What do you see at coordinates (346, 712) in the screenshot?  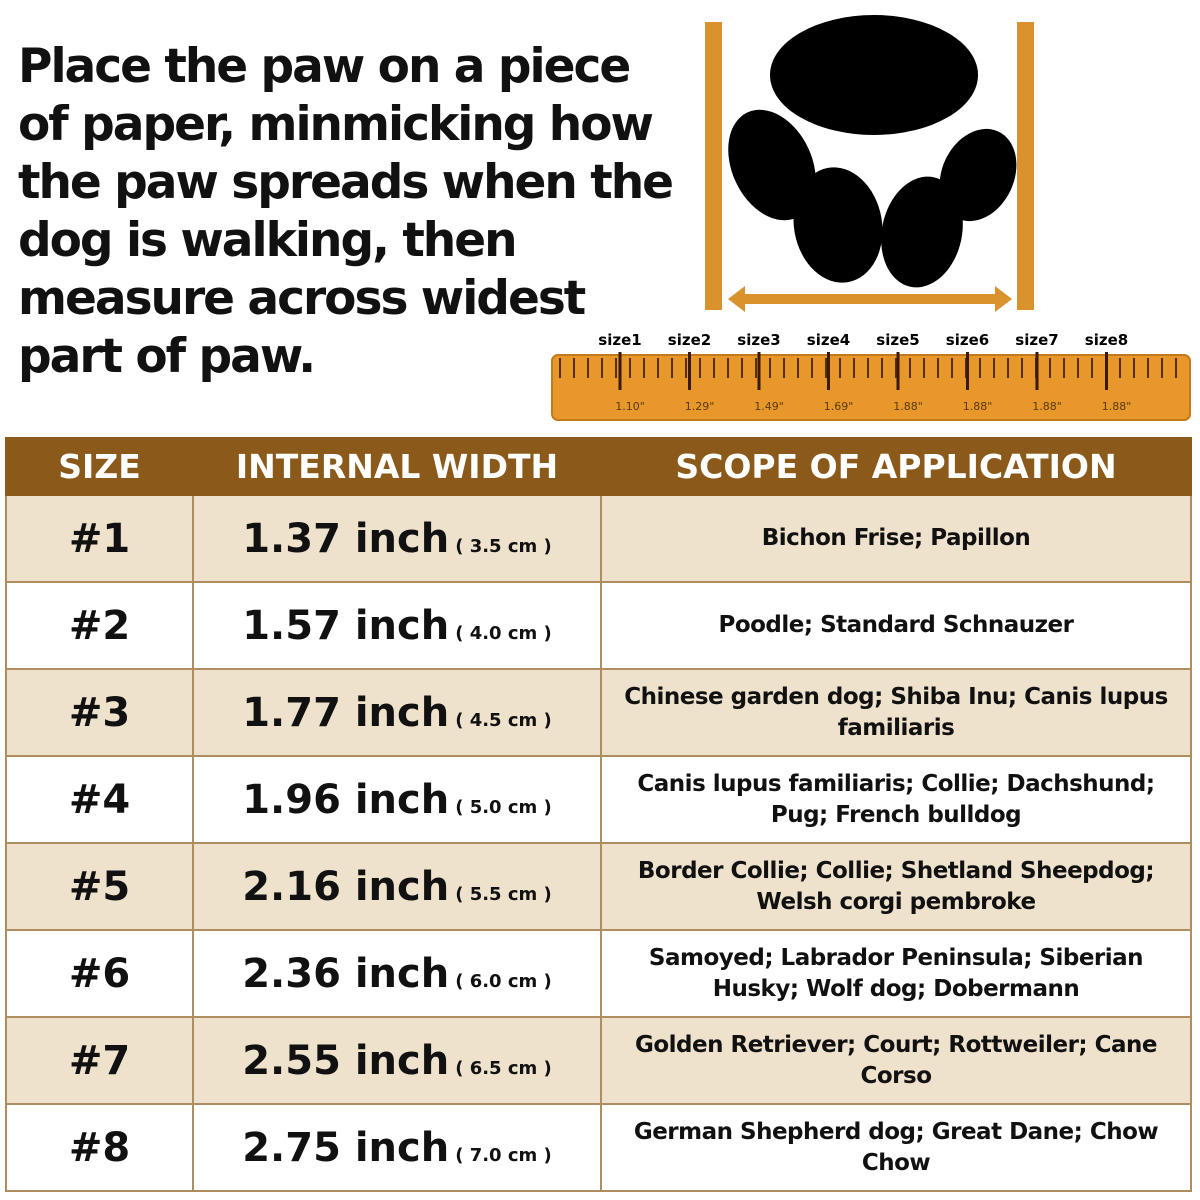 I see `width-inch: 1.77 inch` at bounding box center [346, 712].